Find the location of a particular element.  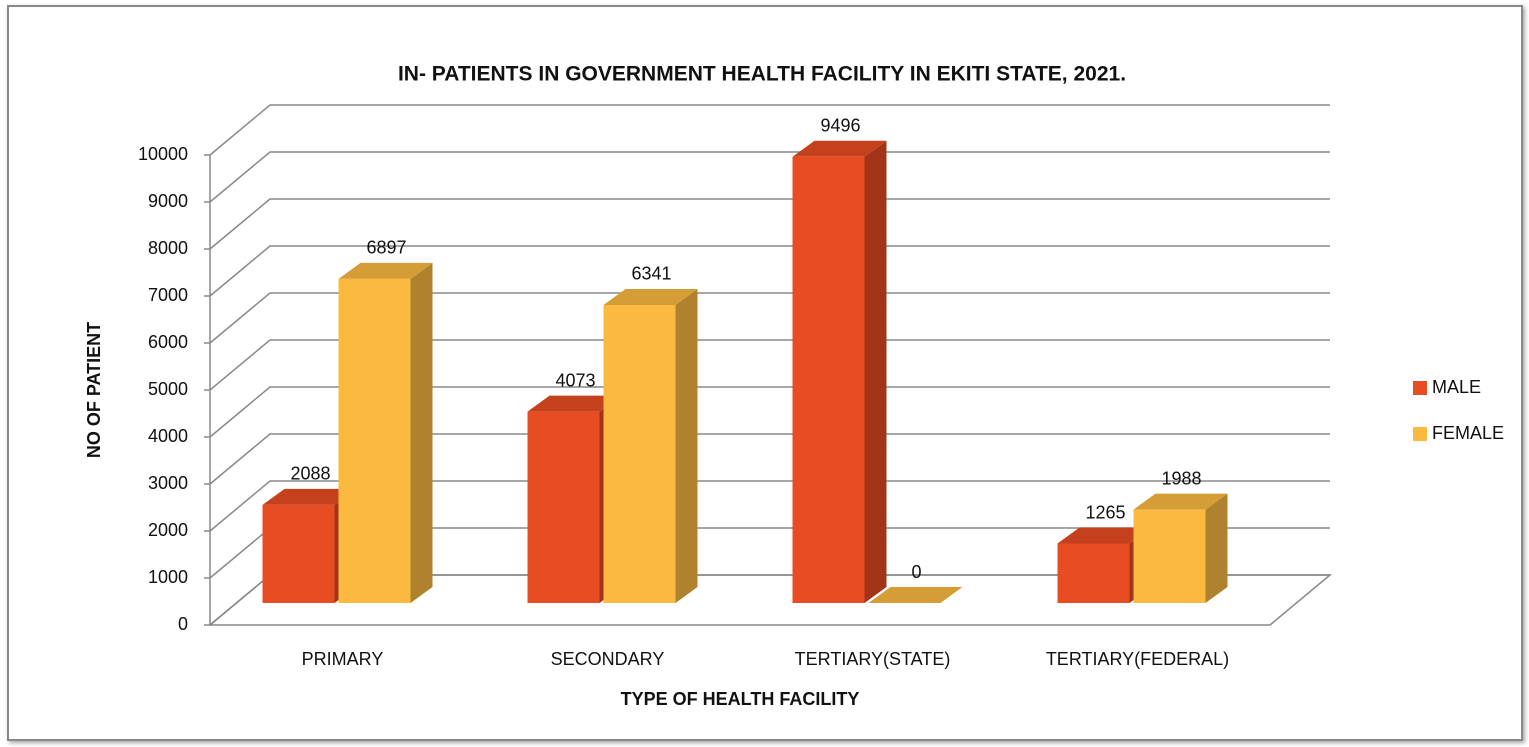

data-label: 1988 is located at coordinates (1181, 478).